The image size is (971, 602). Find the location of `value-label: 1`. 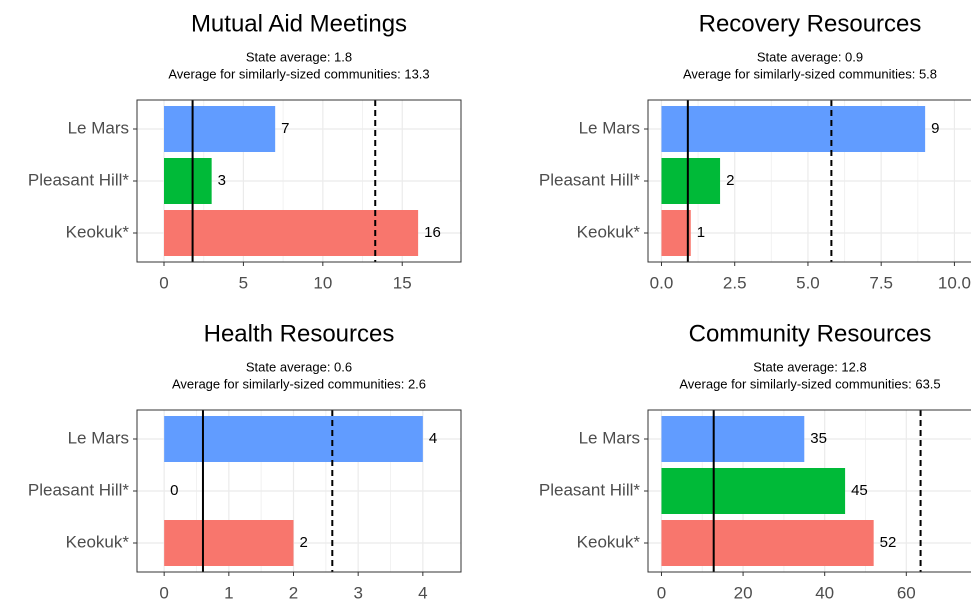

value-label: 1 is located at coordinates (701, 232).